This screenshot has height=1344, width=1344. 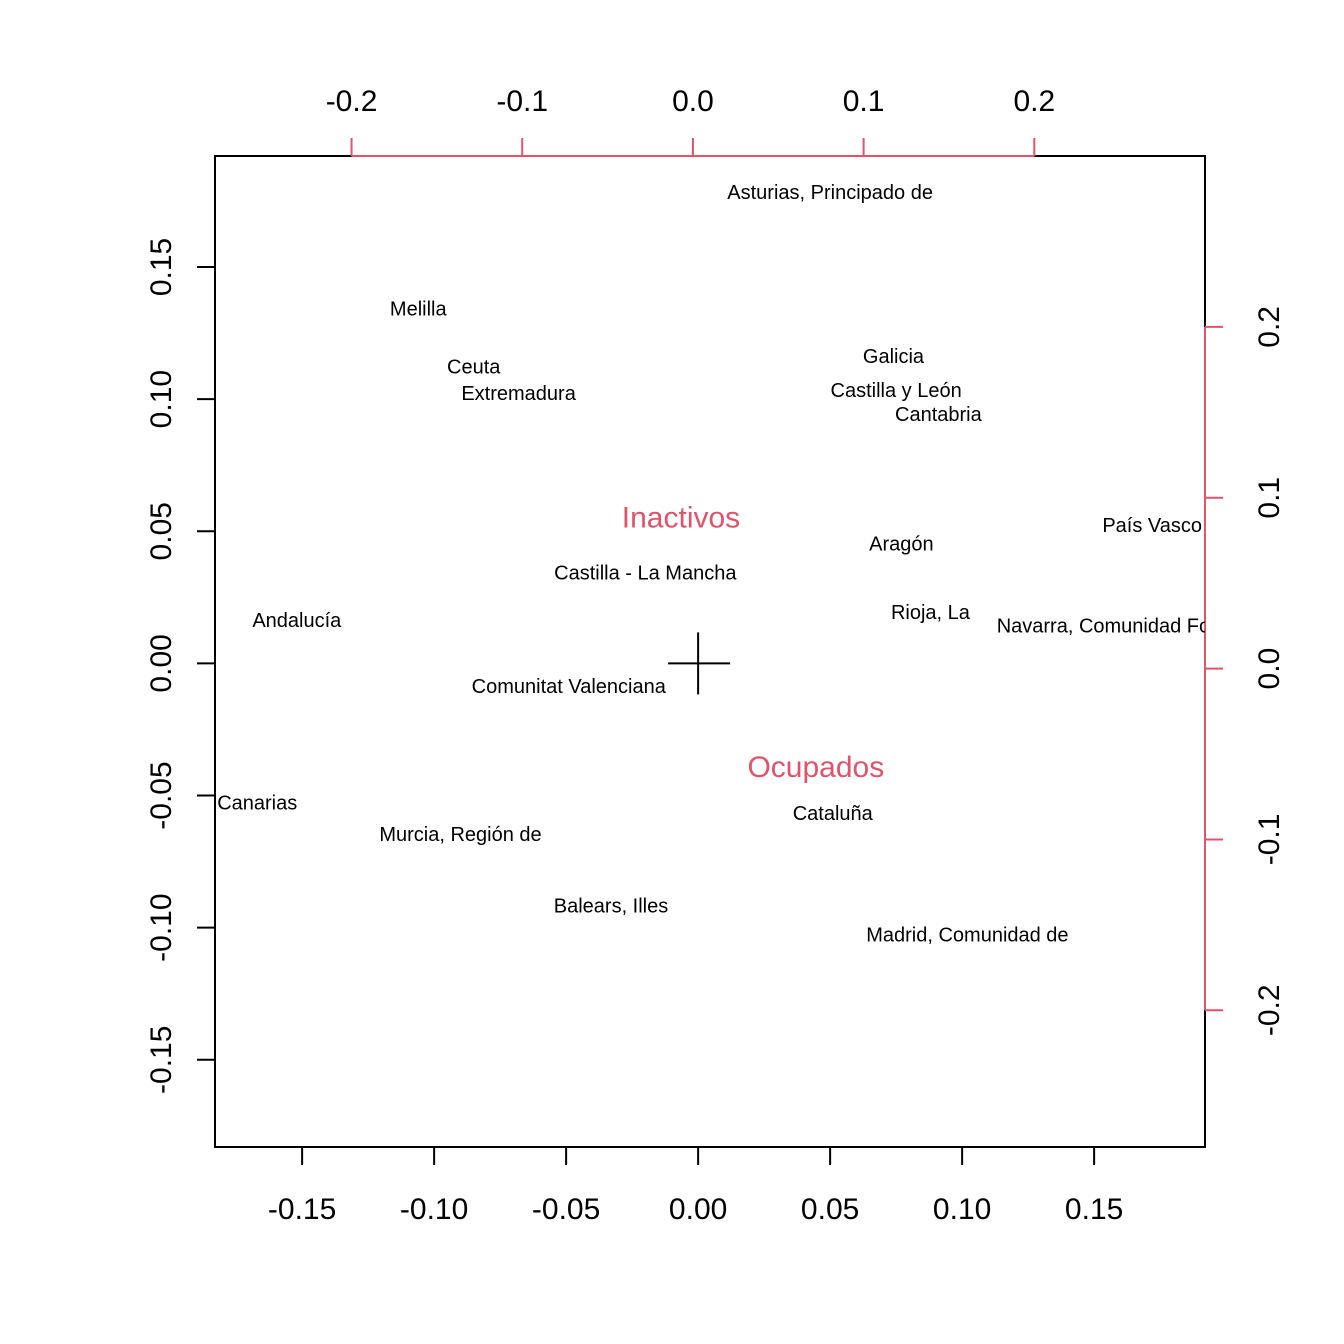 I want to click on top-tick-label: 0.0, so click(x=693, y=101).